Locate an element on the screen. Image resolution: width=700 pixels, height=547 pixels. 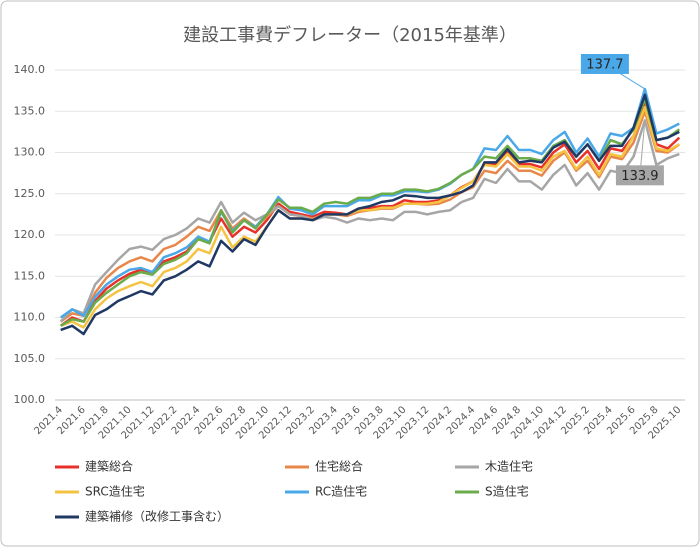
legend-label: S造住宅 is located at coordinates (507, 491).